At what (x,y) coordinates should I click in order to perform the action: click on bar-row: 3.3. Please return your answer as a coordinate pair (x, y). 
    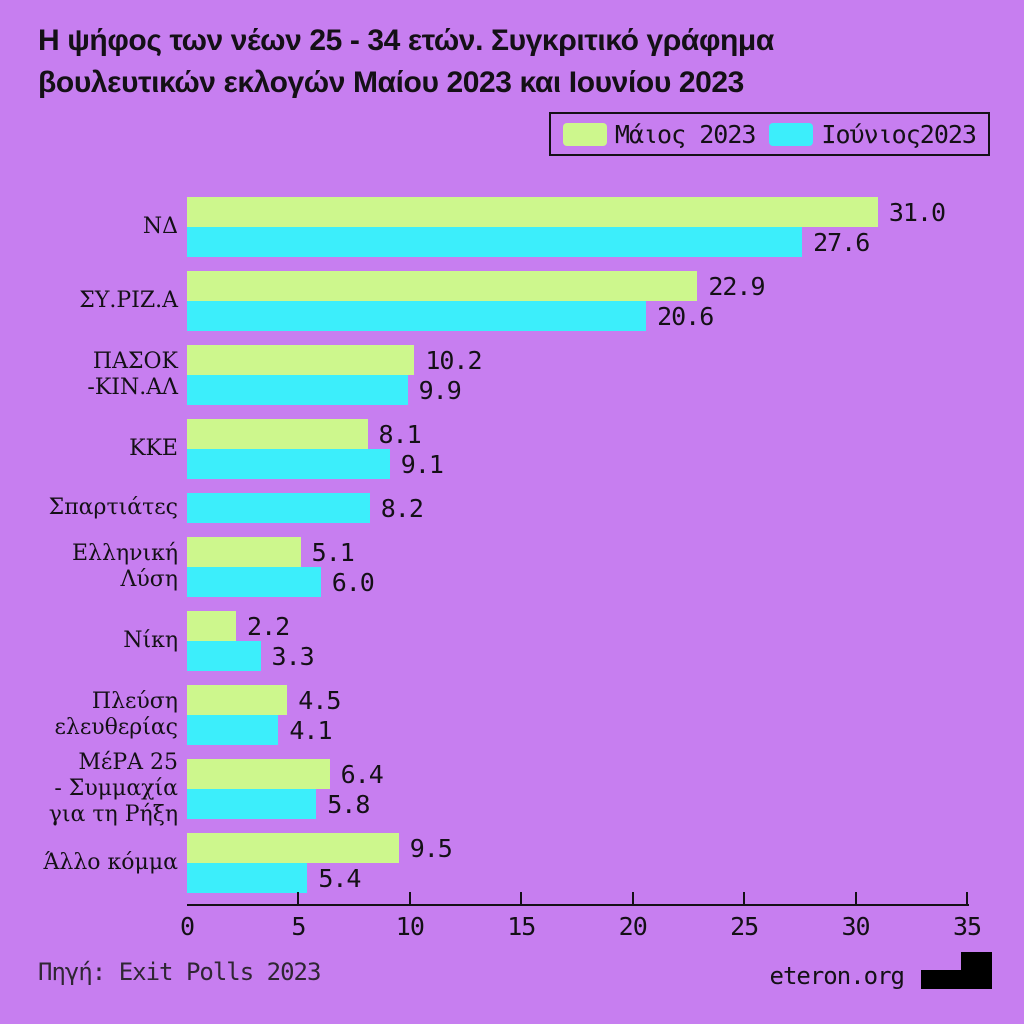
    Looking at the image, I should click on (577, 656).